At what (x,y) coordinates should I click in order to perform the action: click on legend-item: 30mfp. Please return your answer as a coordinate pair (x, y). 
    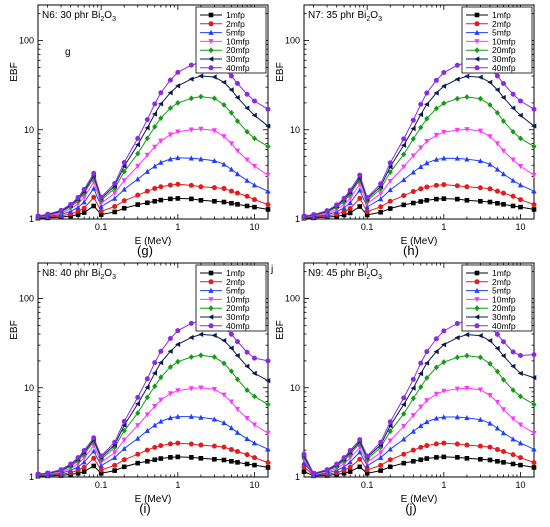
    Looking at the image, I should click on (225, 317).